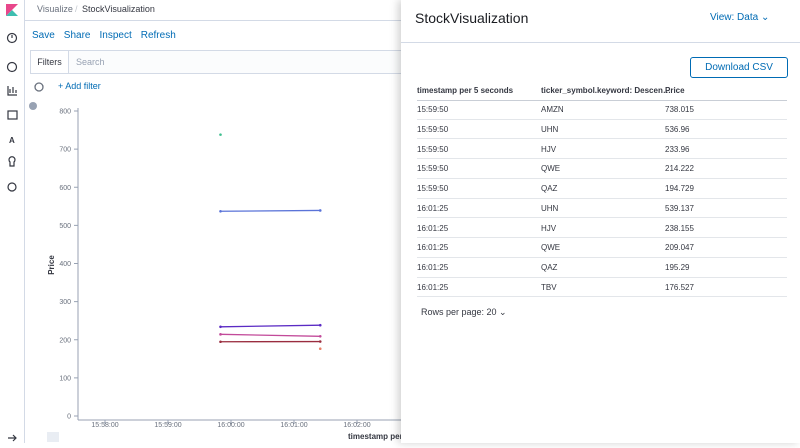  Describe the element at coordinates (602, 109) in the screenshot. I see `table-row: 15:59:50 AMZN 738.015` at that location.